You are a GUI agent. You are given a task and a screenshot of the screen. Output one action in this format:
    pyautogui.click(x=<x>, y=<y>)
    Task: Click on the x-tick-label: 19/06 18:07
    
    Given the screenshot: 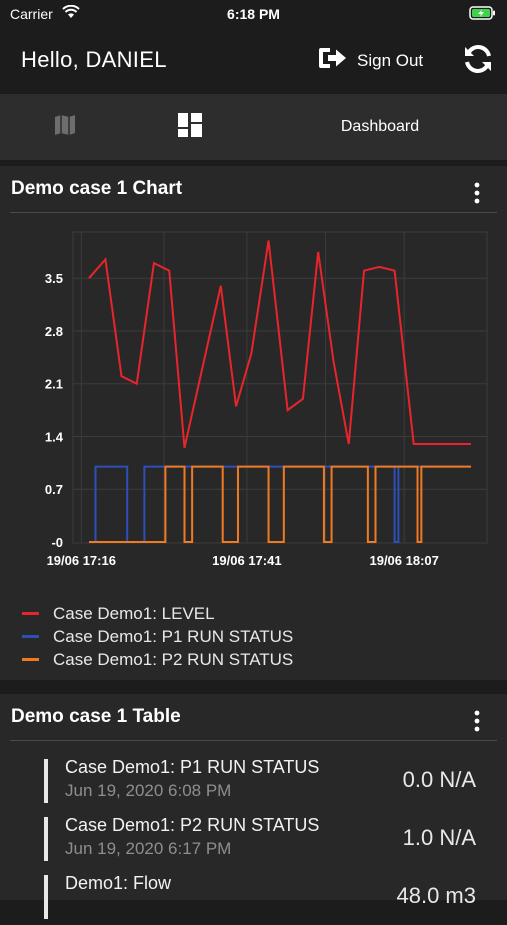 What is the action you would take?
    pyautogui.click(x=403, y=560)
    